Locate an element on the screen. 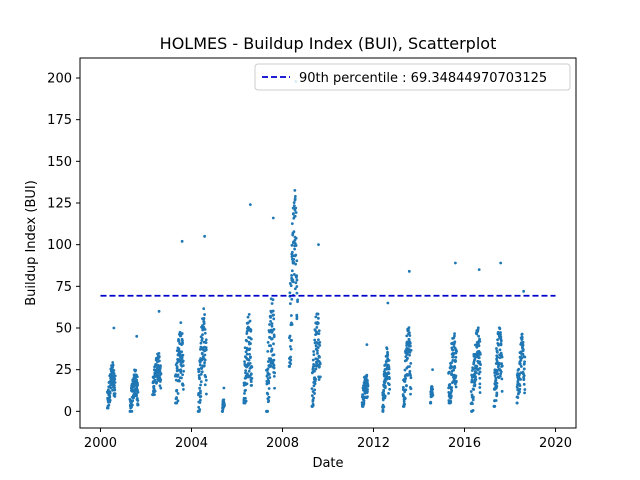 This screenshot has width=640, height=480. x-axis-ticks: 2000 2004 2008 2012 2016 2020 is located at coordinates (328, 439).